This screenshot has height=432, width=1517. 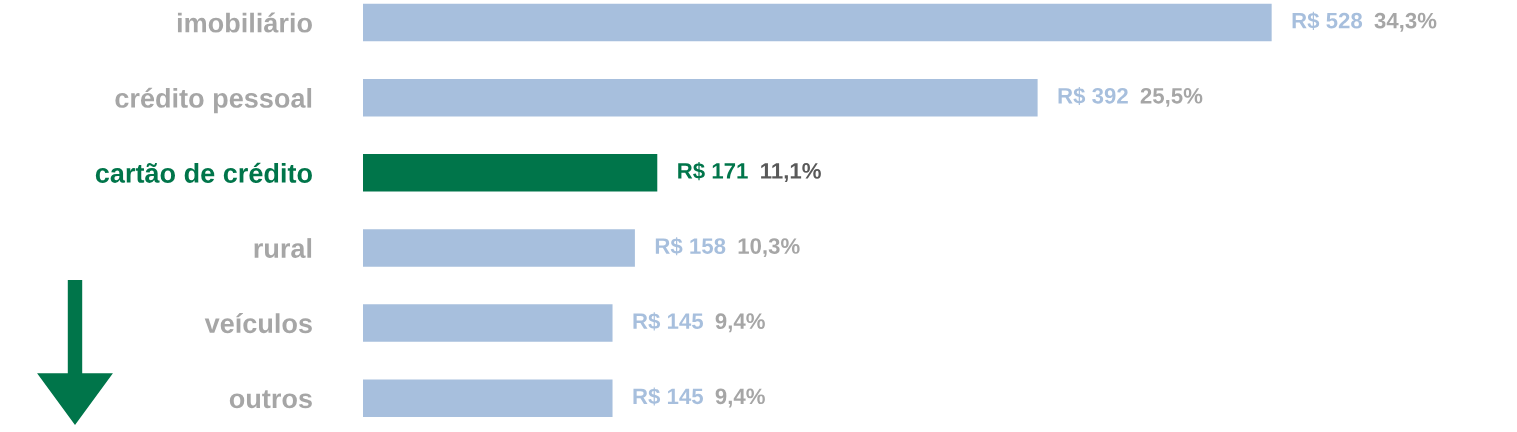 What do you see at coordinates (1171, 97) in the screenshot?
I see `annotation: 25,5%` at bounding box center [1171, 97].